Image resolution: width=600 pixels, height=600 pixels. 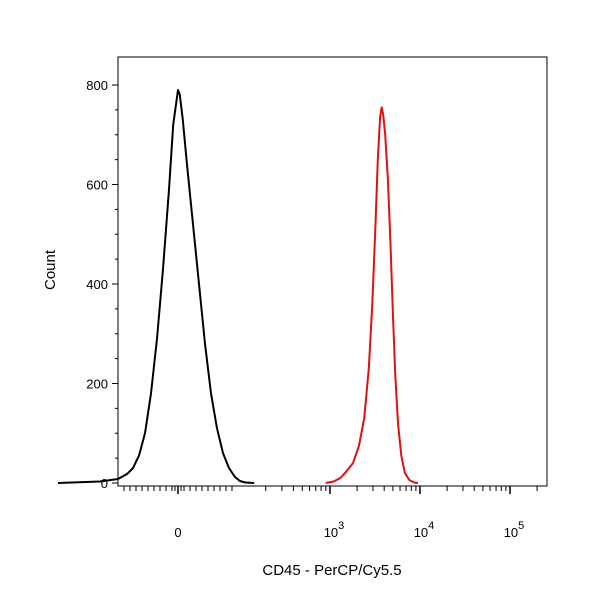 I want to click on x-tick-exponent: 5, so click(x=521, y=526).